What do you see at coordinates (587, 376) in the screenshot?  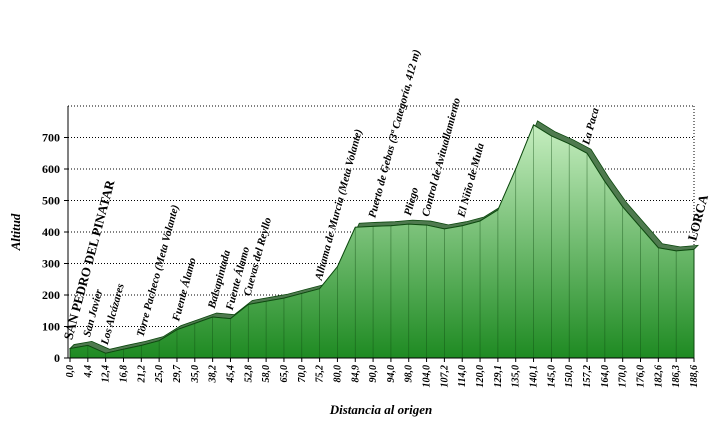 I see `x-tick-label: 157,2` at bounding box center [587, 376].